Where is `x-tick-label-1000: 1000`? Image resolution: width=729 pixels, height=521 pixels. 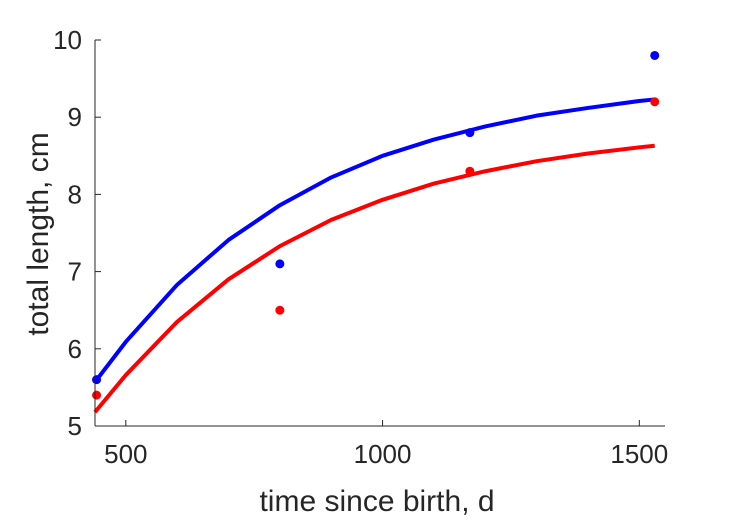 x-tick-label-1000: 1000 is located at coordinates (383, 454).